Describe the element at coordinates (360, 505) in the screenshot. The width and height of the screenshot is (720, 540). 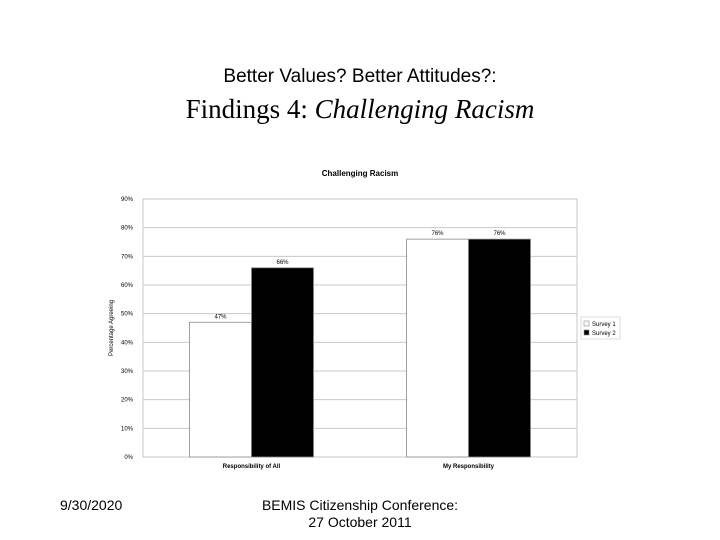
I see `footer-conference-line1: BEMIS Citizenship Conference:` at that location.